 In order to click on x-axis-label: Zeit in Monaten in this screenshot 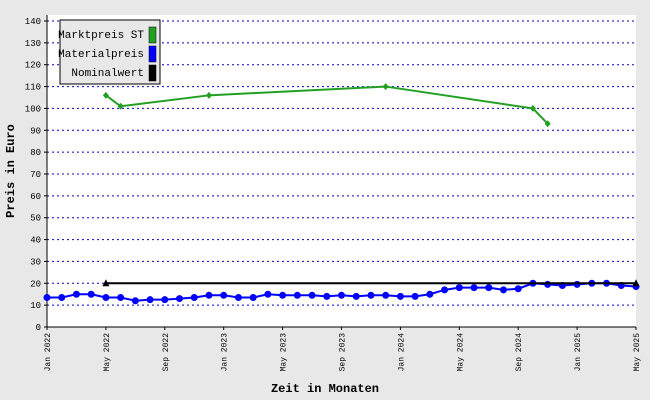, I will do `click(325, 389)`.